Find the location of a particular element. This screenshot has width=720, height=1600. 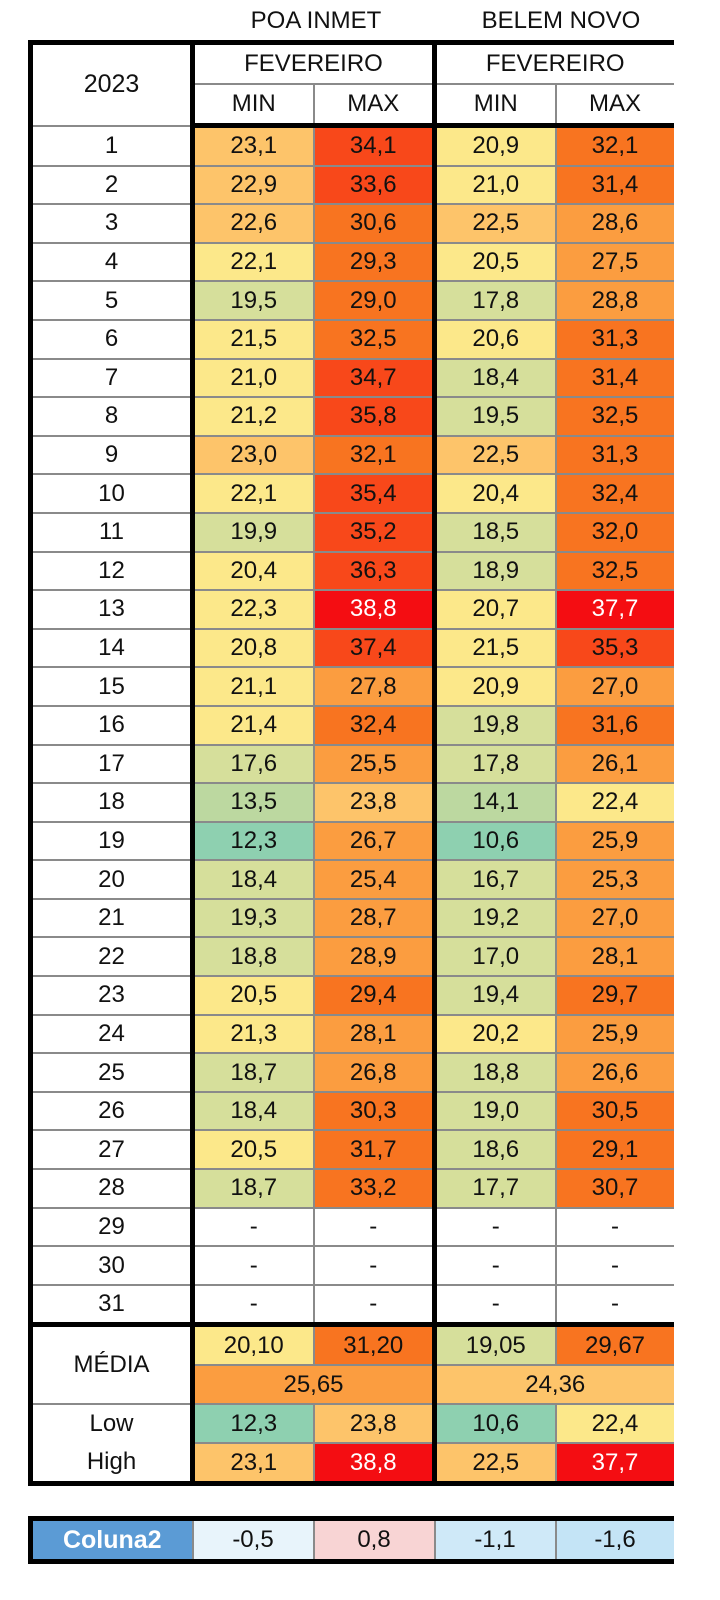

temperature-cell: 35,3 is located at coordinates (614, 648).